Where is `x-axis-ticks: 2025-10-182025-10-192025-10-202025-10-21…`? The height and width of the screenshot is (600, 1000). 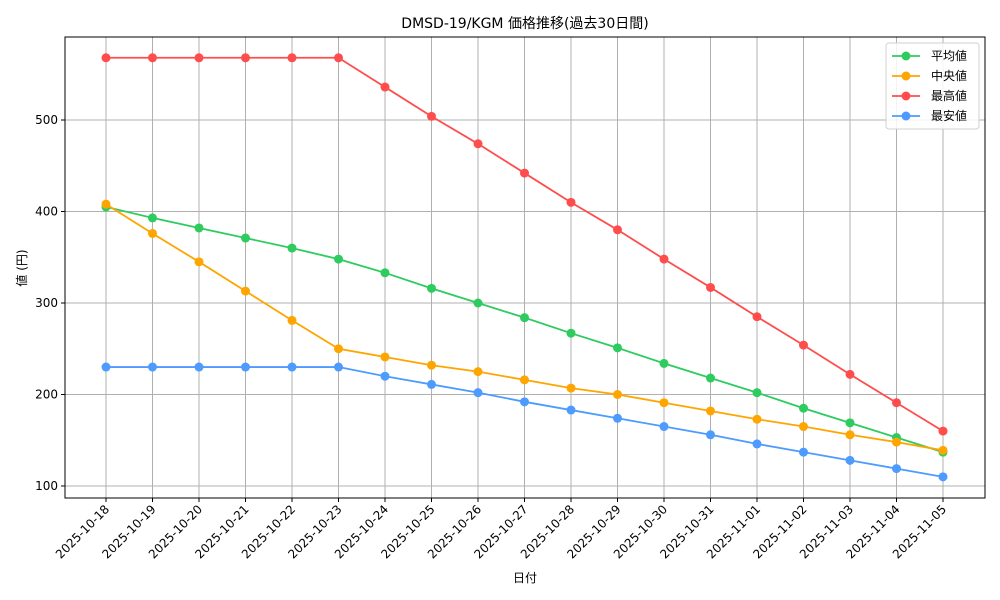 x-axis-ticks: 2025-10-182025-10-192025-10-202025-10-21… is located at coordinates (501, 529).